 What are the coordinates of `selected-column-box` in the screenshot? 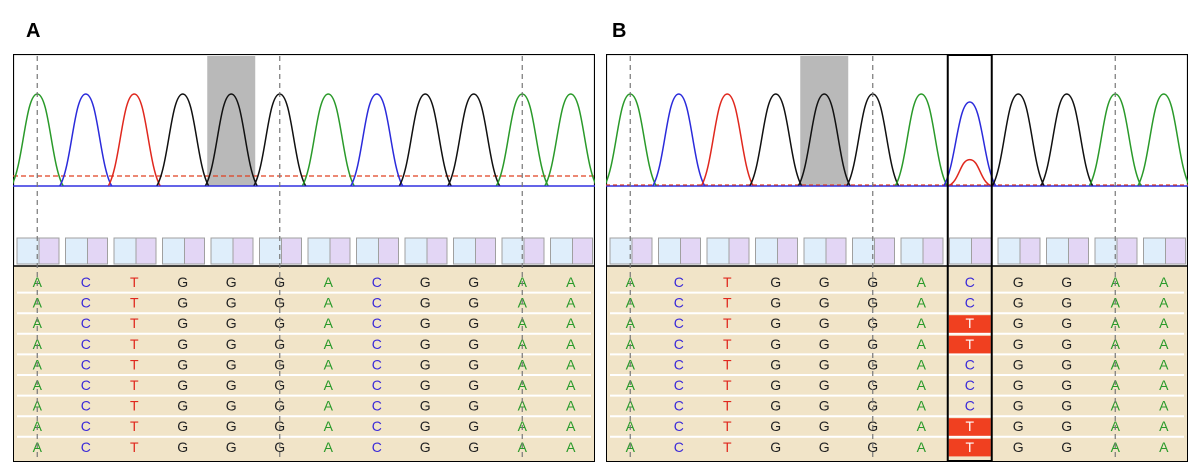 It's located at (969, 258).